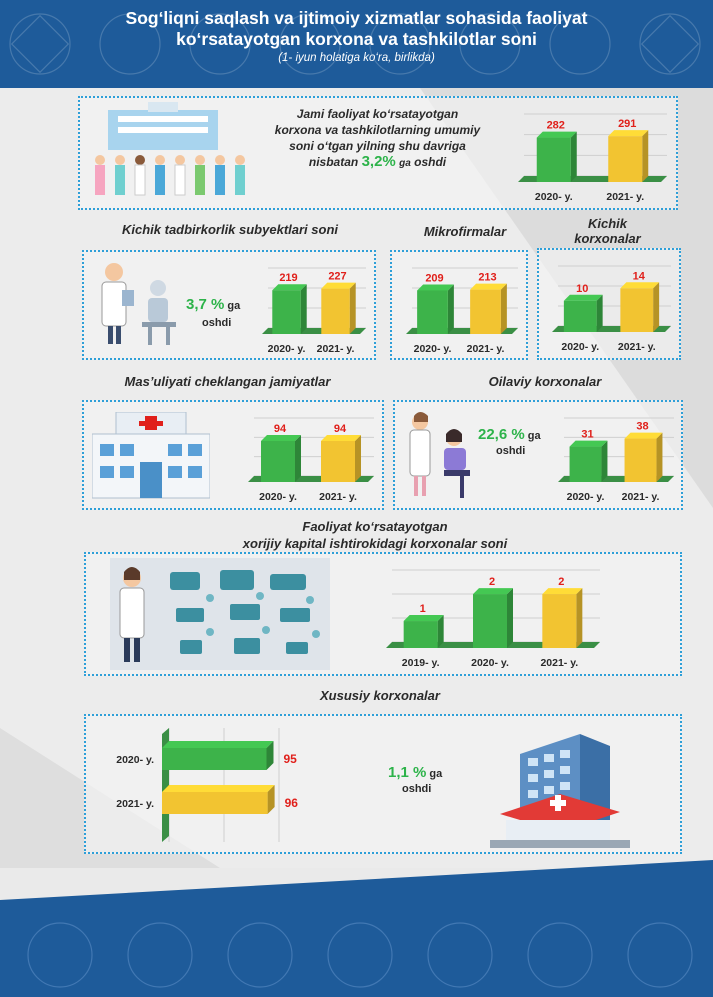 This screenshot has height=997, width=713. I want to click on small-title-line2: korxonalar, so click(607, 238).